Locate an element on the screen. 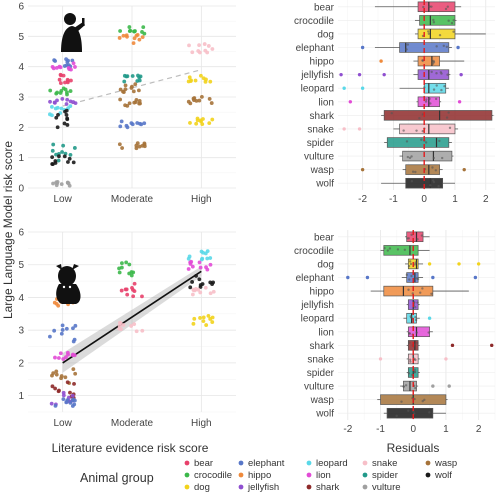  y-tick-label: 5 is located at coordinates (21, 265).